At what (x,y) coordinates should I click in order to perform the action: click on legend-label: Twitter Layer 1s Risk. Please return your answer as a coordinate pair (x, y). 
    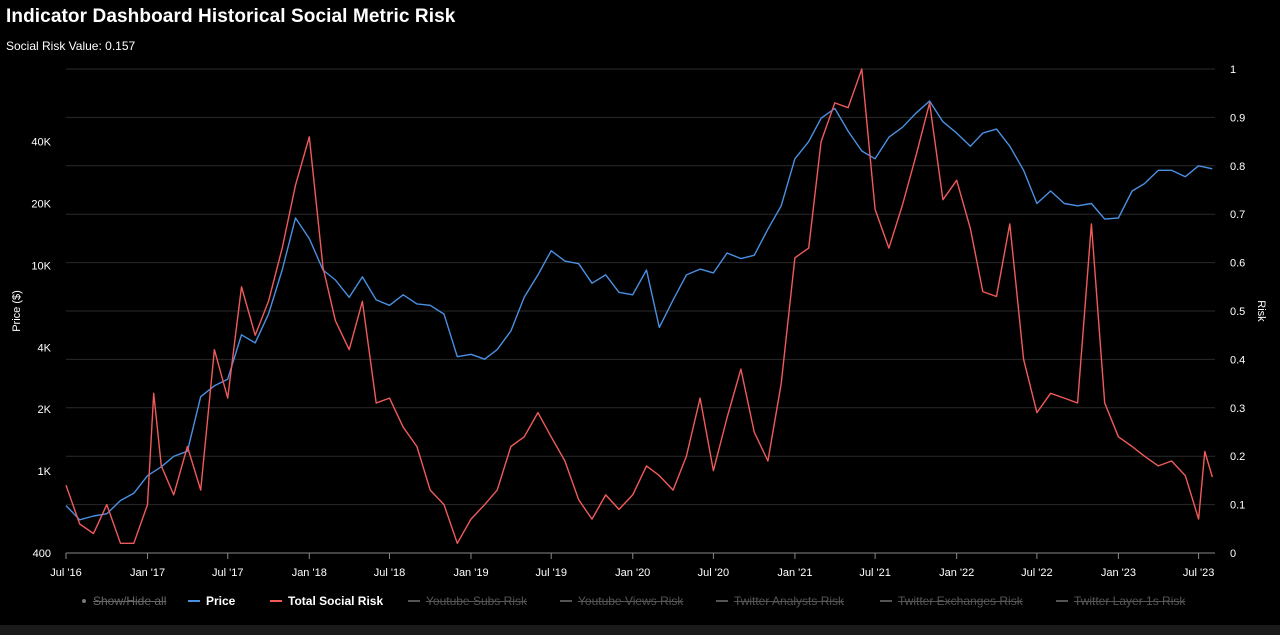
    Looking at the image, I should click on (1130, 601).